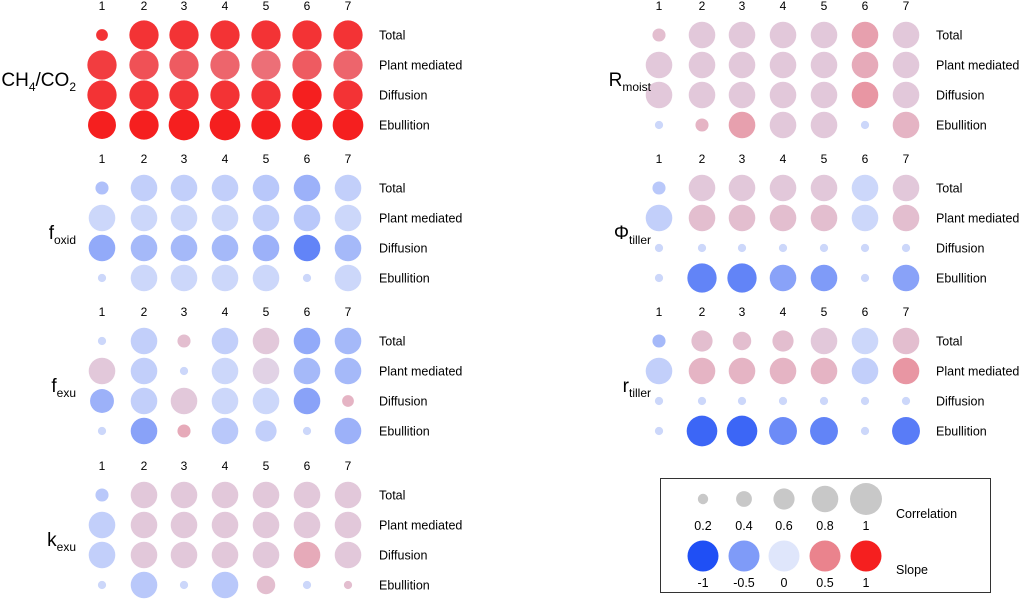 Image resolution: width=1024 pixels, height=600 pixels. What do you see at coordinates (184, 95) in the screenshot?
I see `bubble-ch4co2-r3-c3` at bounding box center [184, 95].